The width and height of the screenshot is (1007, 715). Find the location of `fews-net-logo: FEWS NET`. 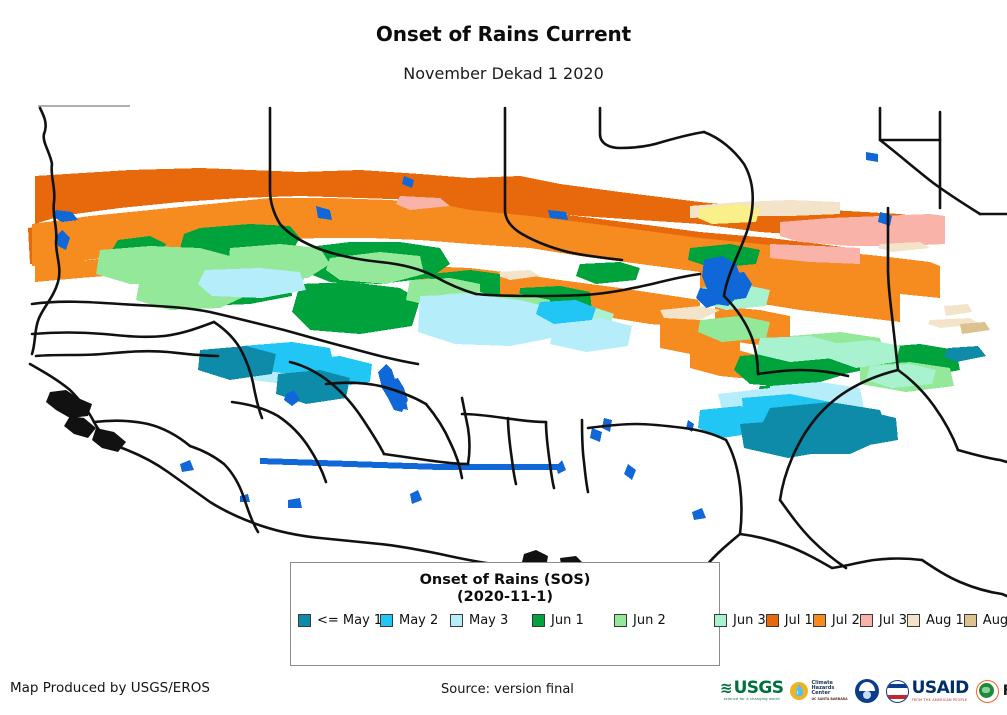

fews-net-logo: FEWS NET is located at coordinates (991, 691).